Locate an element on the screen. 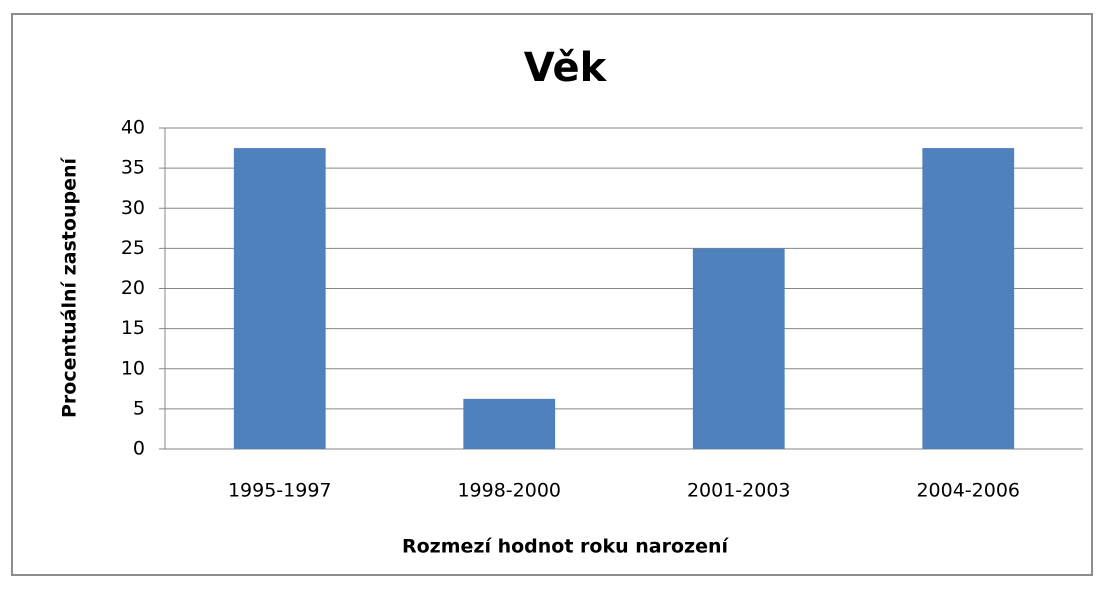 This screenshot has height=590, width=1104. chart-title: Věk is located at coordinates (566, 68).